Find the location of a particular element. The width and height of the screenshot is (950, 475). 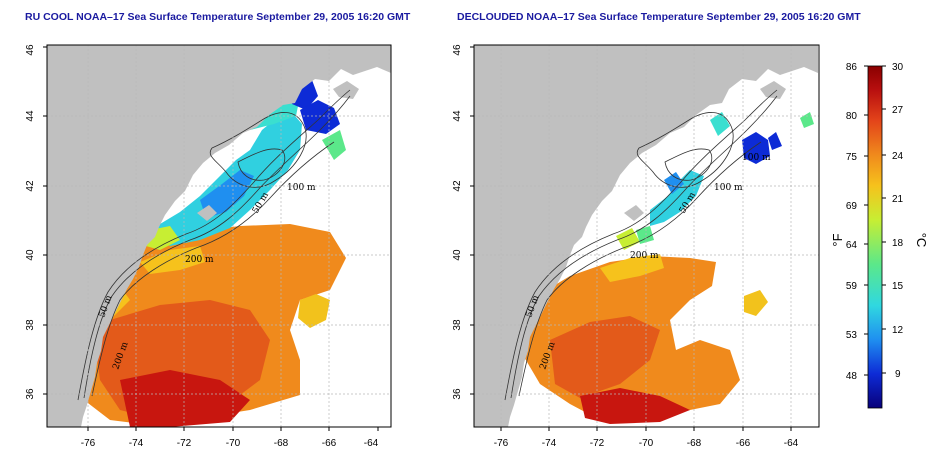

right-lon-axis: -76 -74 -72 -70 -68 -66 -64 is located at coordinates (646, 438).